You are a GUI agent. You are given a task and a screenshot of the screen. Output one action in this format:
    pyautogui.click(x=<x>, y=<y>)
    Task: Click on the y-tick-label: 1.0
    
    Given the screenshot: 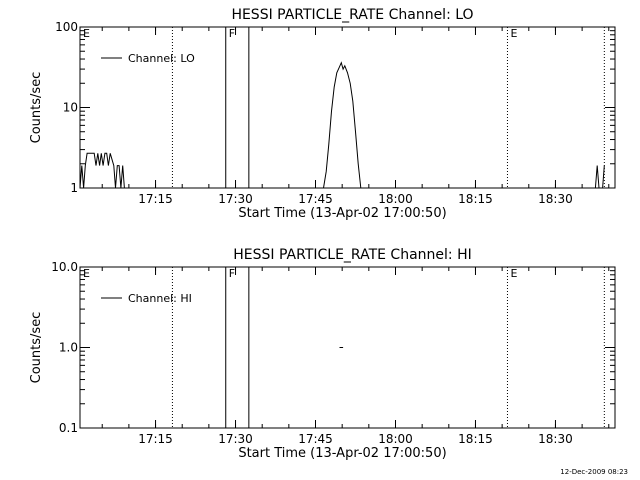 What is the action you would take?
    pyautogui.click(x=68, y=348)
    